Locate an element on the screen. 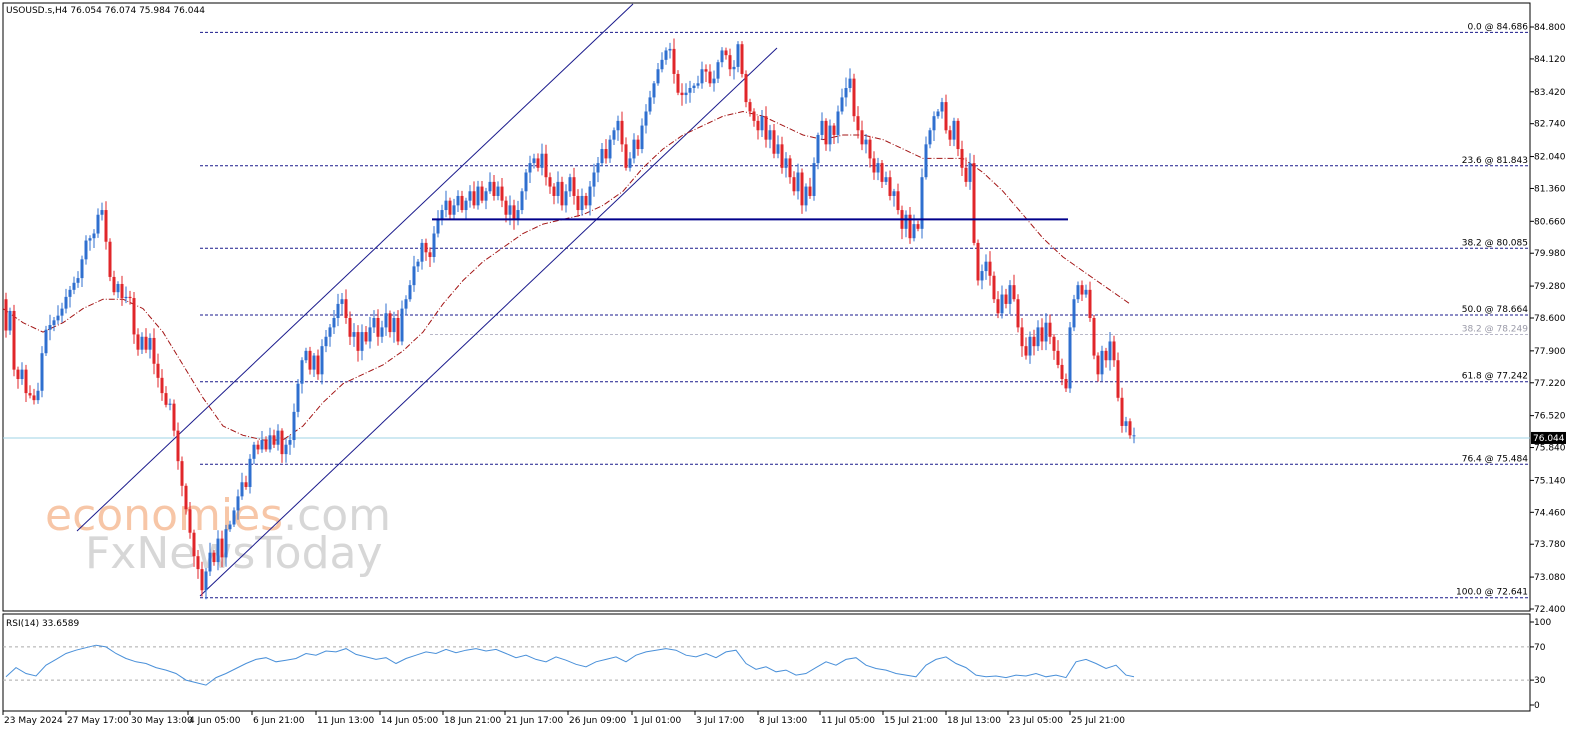 The width and height of the screenshot is (1596, 743). x-tick-label: 11 Jun 13:00 is located at coordinates (345, 721).